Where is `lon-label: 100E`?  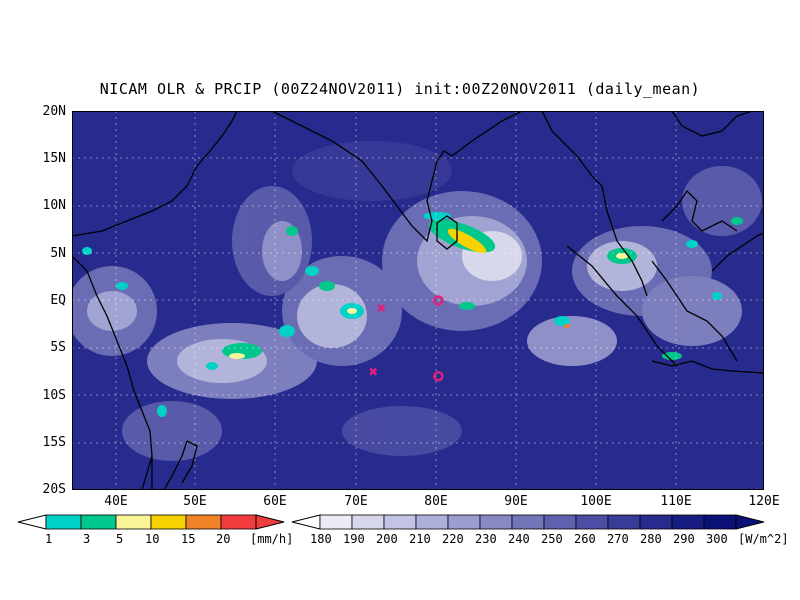
lon-label: 100E is located at coordinates (596, 501).